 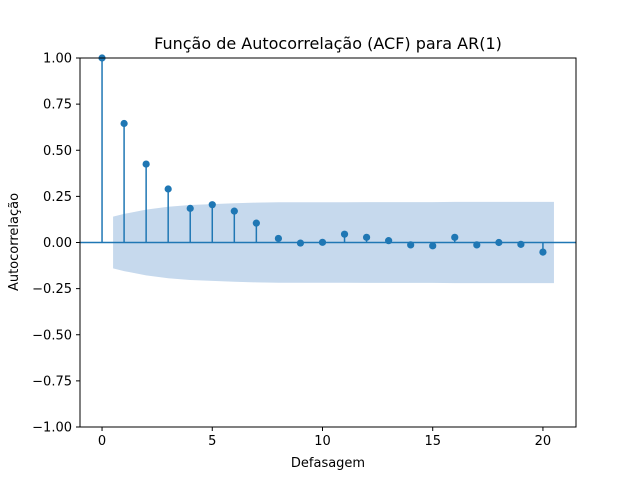 I want to click on y-tick-label-4: 0.00, so click(x=57, y=243).